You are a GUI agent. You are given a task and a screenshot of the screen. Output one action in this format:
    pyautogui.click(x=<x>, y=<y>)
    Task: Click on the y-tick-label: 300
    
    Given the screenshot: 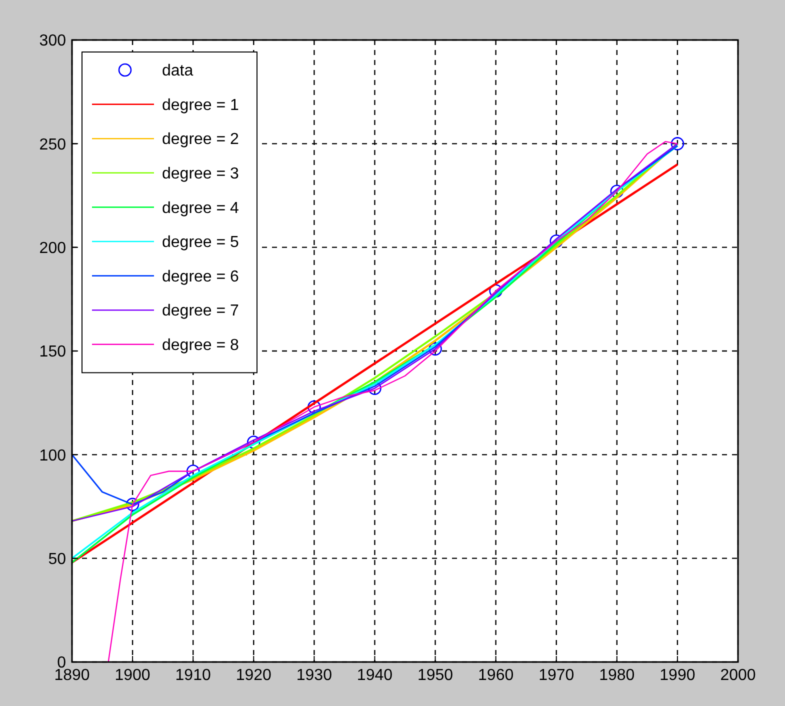 What is the action you would take?
    pyautogui.click(x=52, y=41)
    